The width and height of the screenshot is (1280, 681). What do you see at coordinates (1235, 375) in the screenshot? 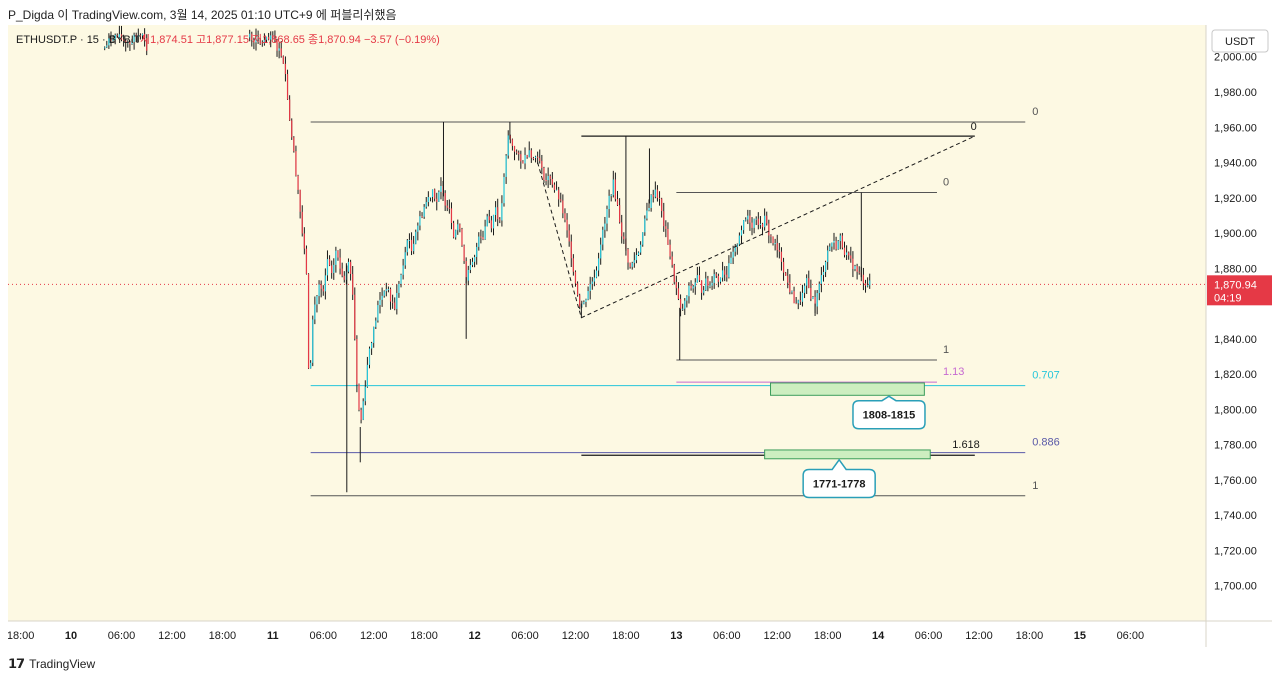
I see `y-tick-label: 1,820.00` at bounding box center [1235, 375].